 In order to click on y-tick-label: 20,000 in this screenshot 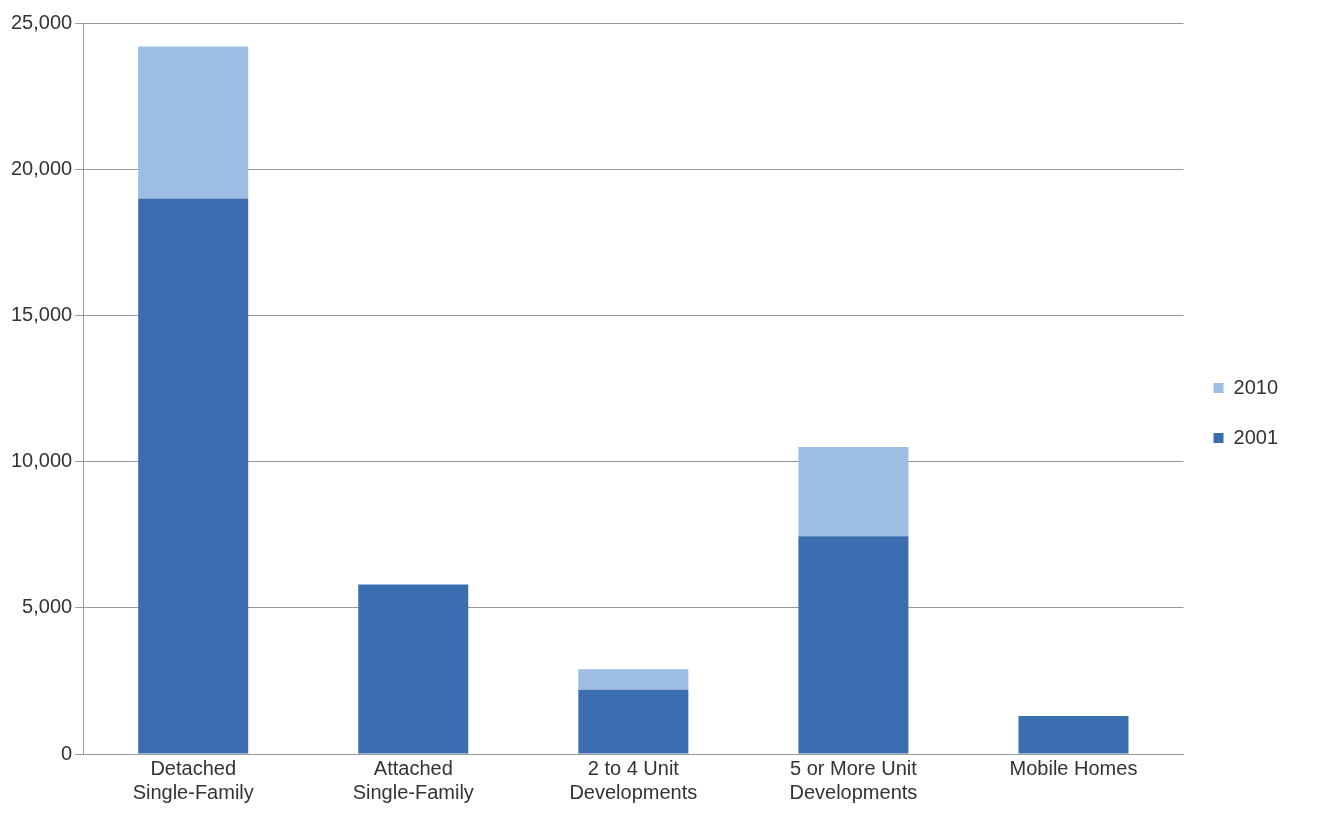, I will do `click(42, 167)`.